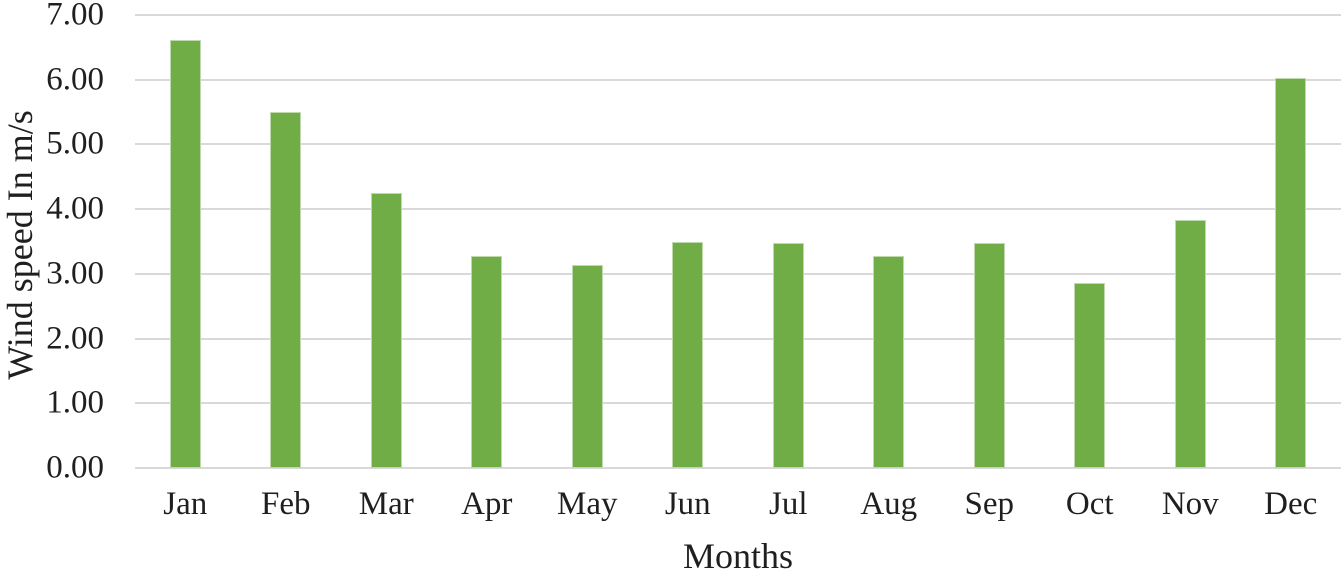  I want to click on bar-oct, so click(1090, 375).